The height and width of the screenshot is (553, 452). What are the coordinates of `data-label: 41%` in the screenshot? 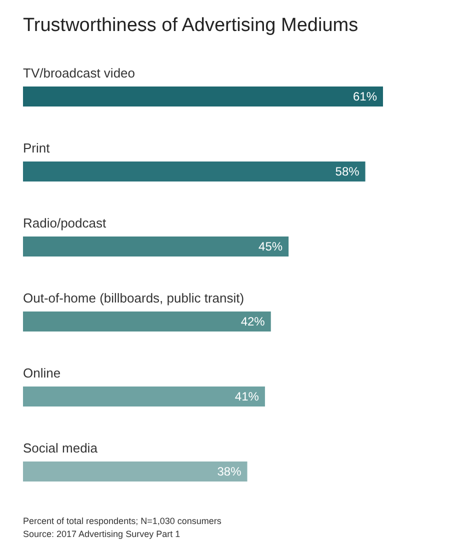 It's located at (247, 397).